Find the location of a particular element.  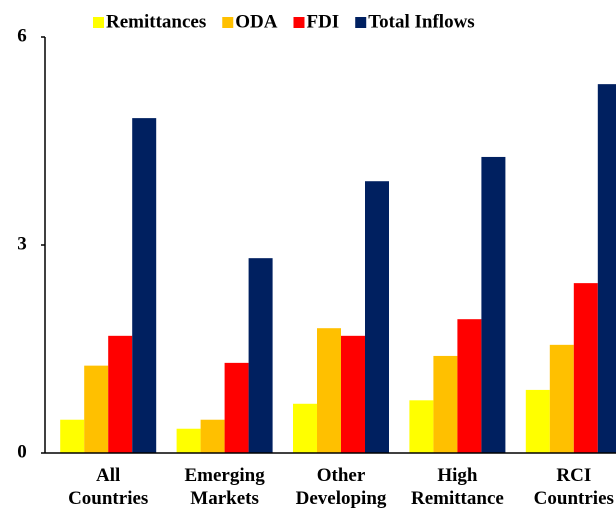

x-tick-label-line: All is located at coordinates (108, 475).